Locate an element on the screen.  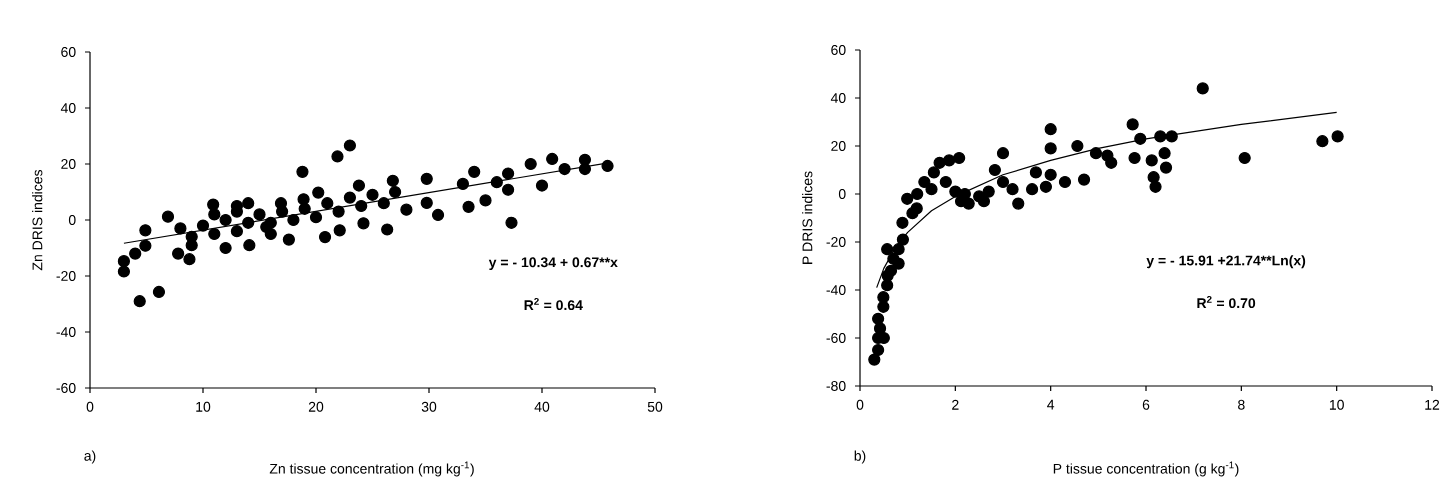
annotation: y = - 15.91 +21.74**Ln(x) is located at coordinates (1226, 262).